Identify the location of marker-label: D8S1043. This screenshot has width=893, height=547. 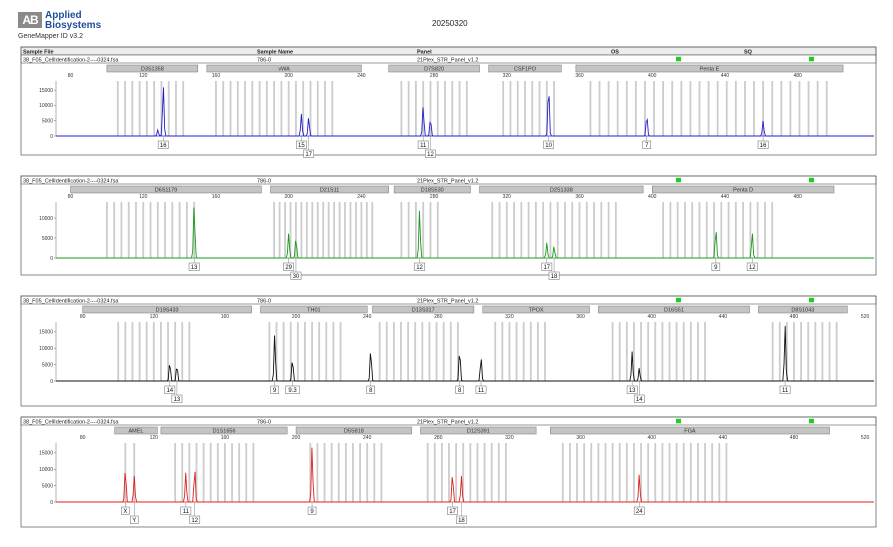
(802, 311).